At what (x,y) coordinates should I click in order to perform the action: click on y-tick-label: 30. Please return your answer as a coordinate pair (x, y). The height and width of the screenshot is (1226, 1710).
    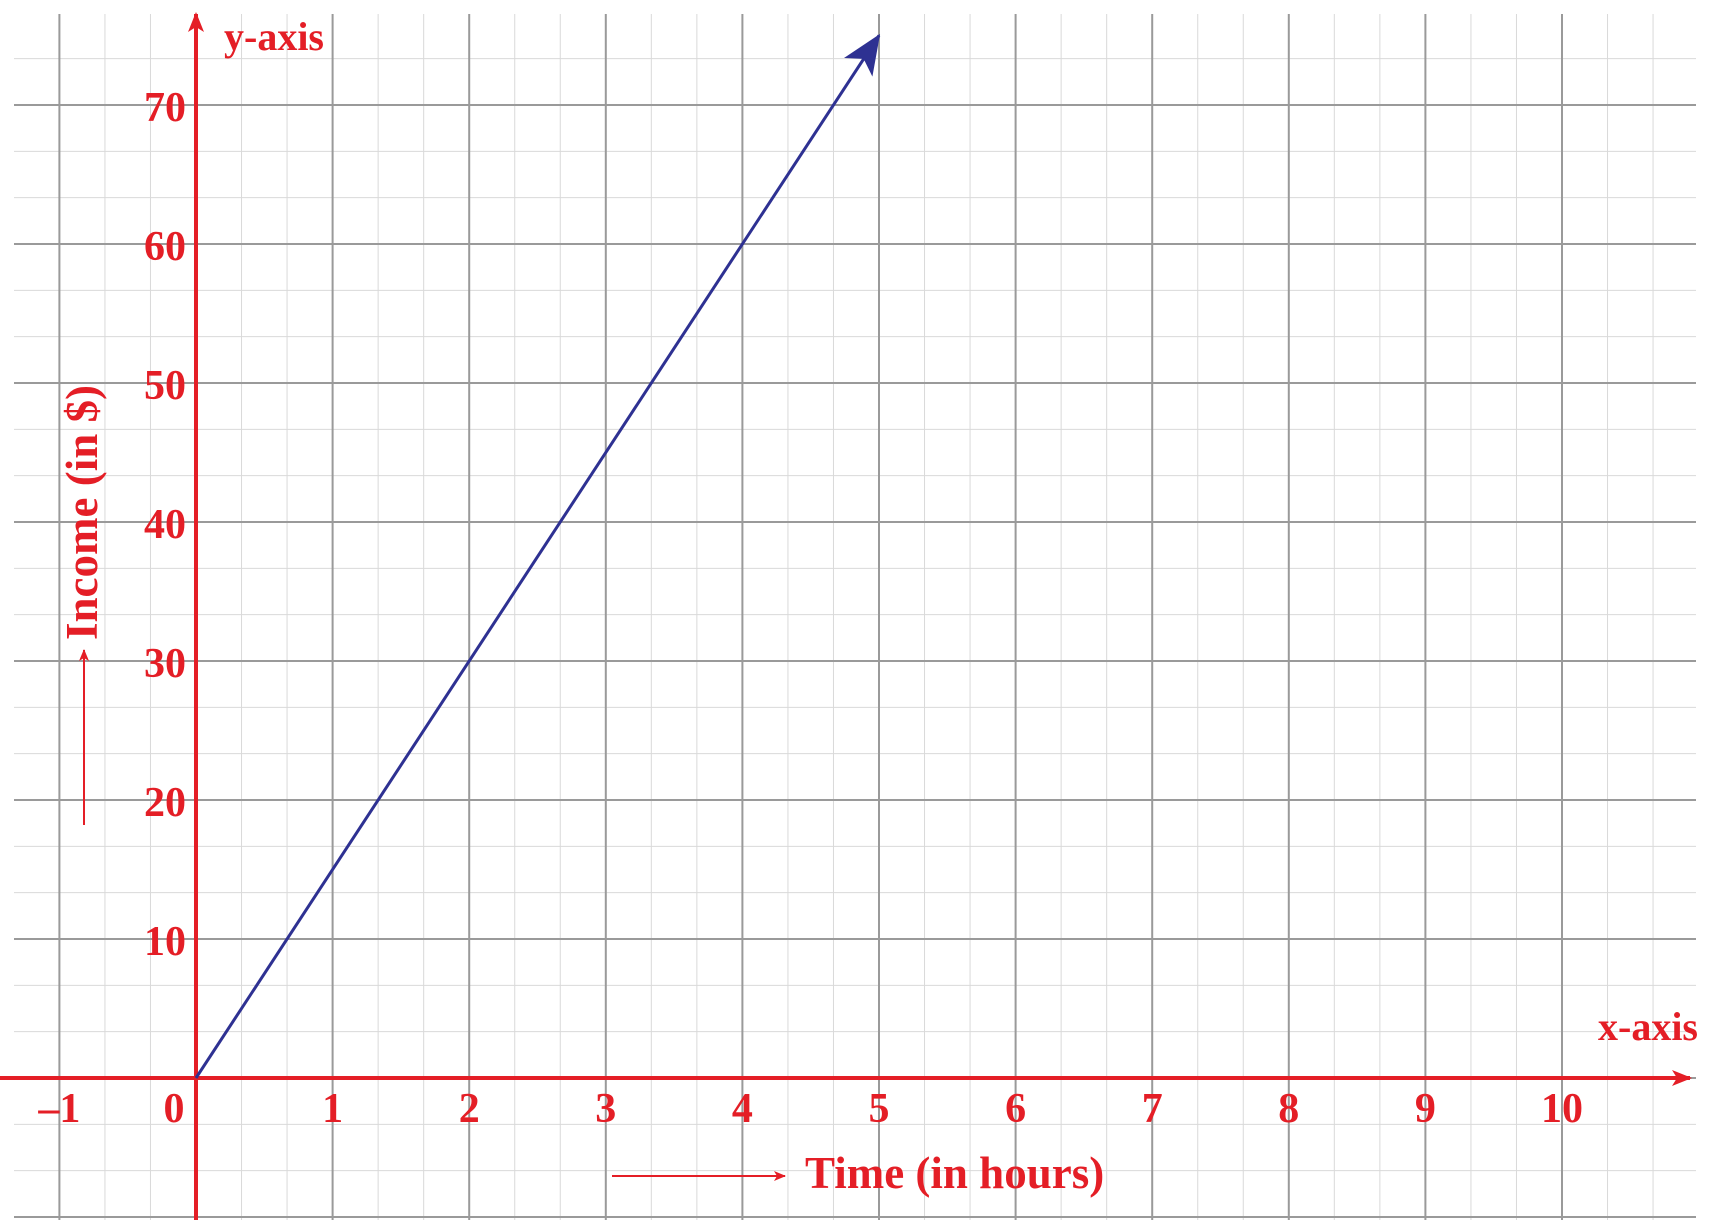
    Looking at the image, I should click on (165, 664).